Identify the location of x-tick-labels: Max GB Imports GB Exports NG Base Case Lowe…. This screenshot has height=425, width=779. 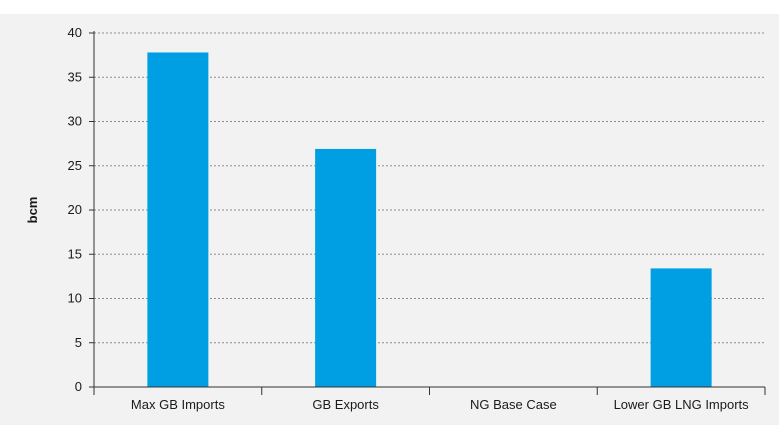
(440, 404).